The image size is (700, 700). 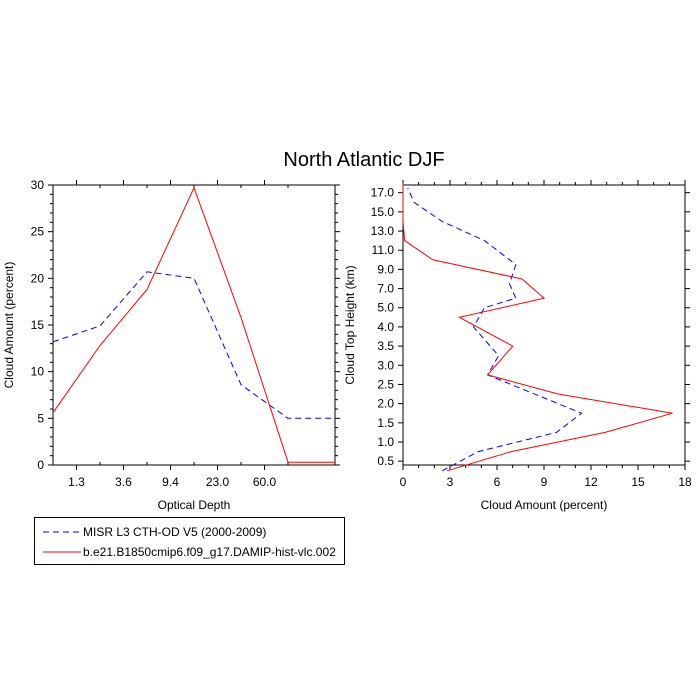 What do you see at coordinates (544, 482) in the screenshot?
I see `right-x-tick-label: 9` at bounding box center [544, 482].